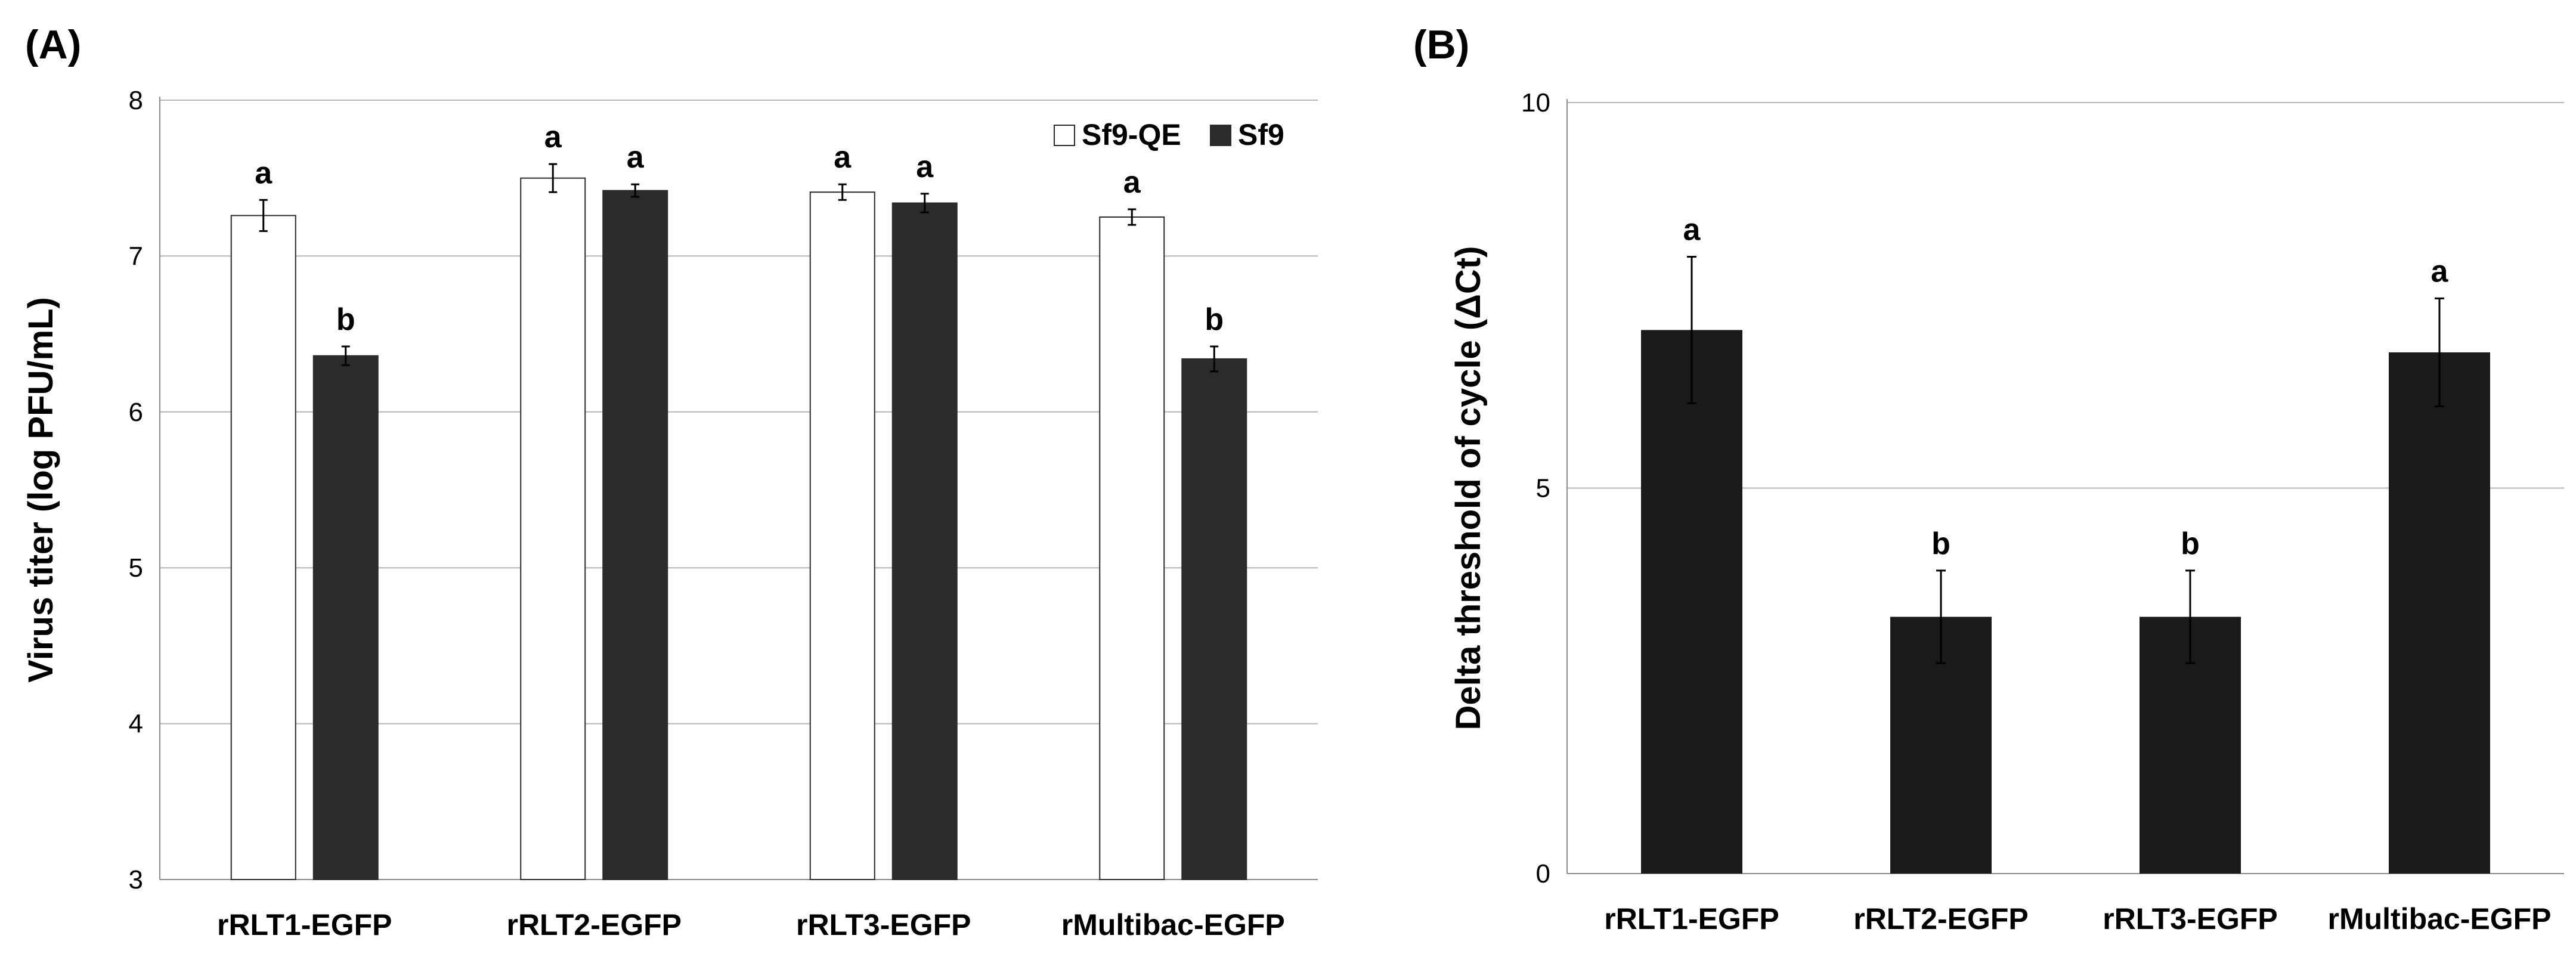 The width and height of the screenshot is (2576, 963). I want to click on y-tick-label: 3, so click(136, 879).